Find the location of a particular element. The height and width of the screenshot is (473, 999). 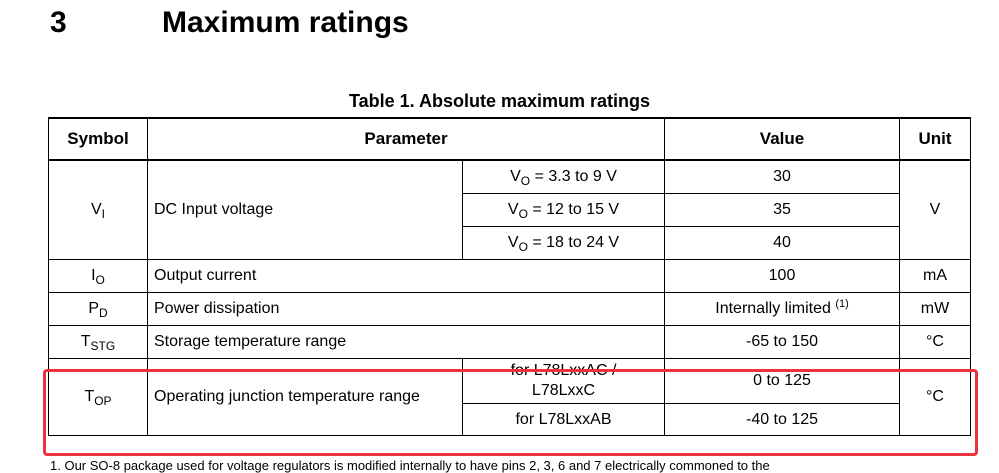

unit-cell: °C is located at coordinates (935, 342).